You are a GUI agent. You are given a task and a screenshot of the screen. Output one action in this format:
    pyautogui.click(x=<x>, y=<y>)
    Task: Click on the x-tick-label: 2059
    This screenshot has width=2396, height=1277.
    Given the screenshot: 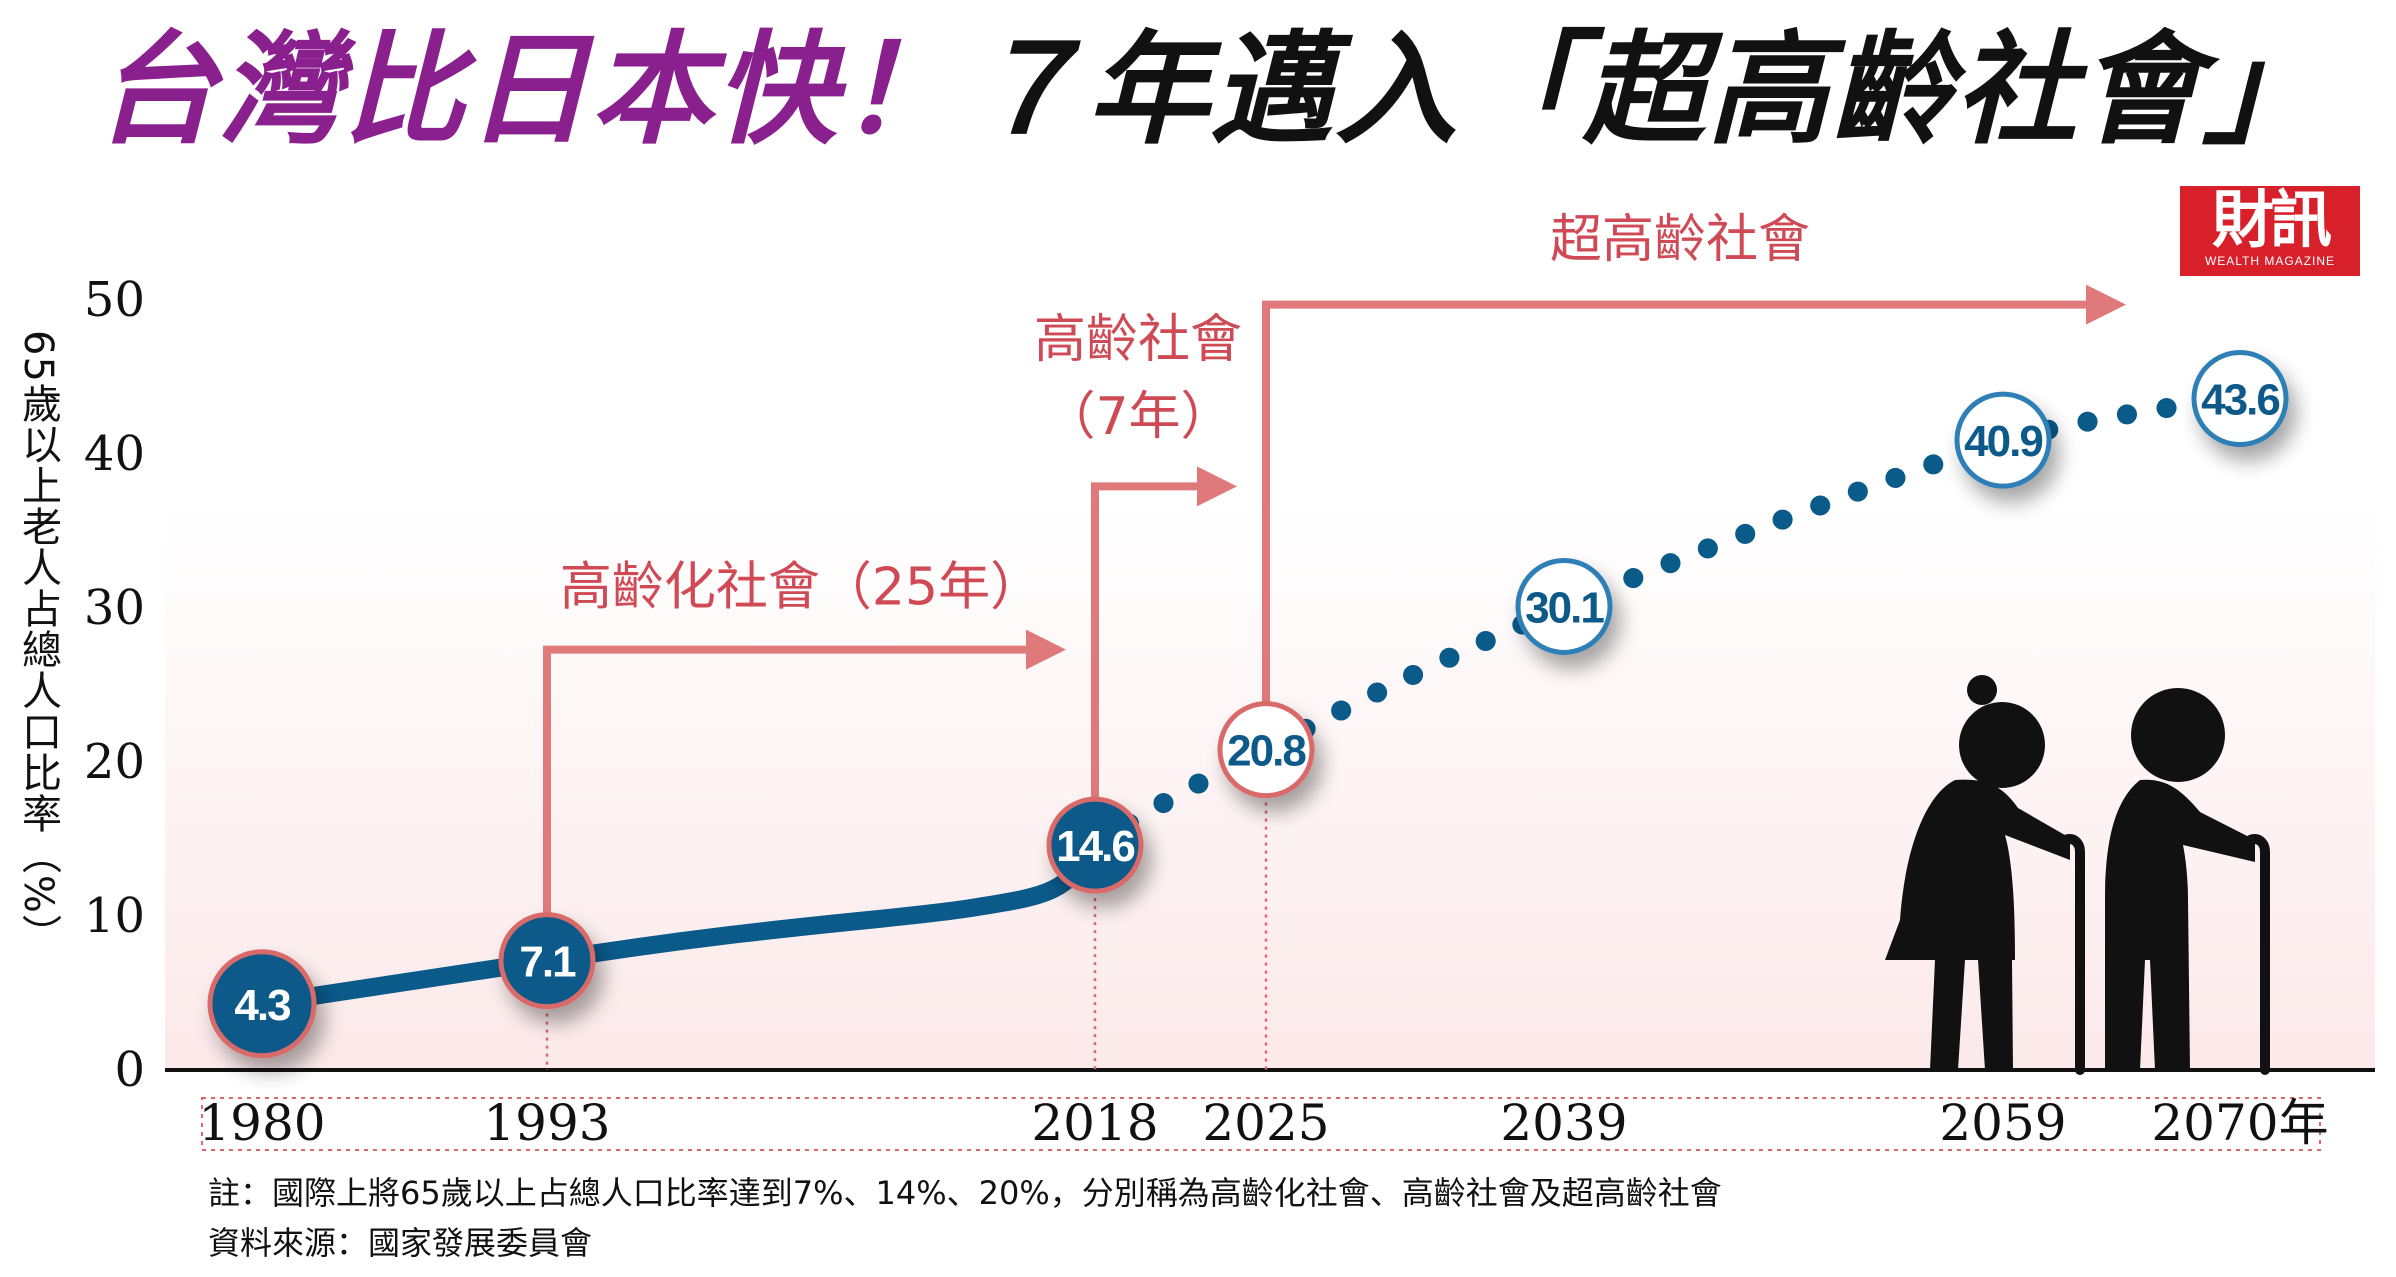 What is the action you would take?
    pyautogui.click(x=2002, y=1123)
    